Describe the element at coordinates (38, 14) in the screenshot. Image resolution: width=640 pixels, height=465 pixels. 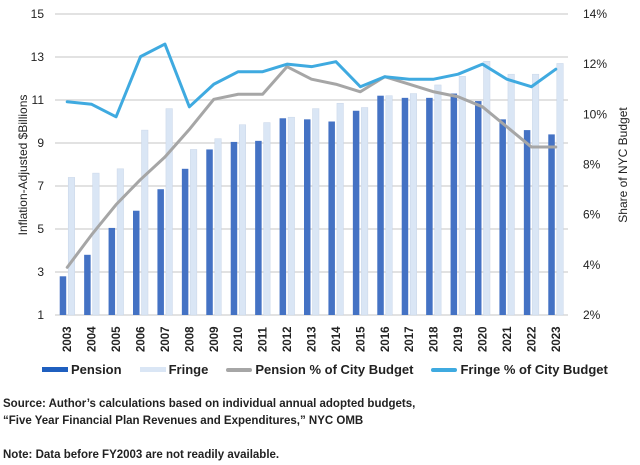
I see `left-tick-label: 15` at that location.